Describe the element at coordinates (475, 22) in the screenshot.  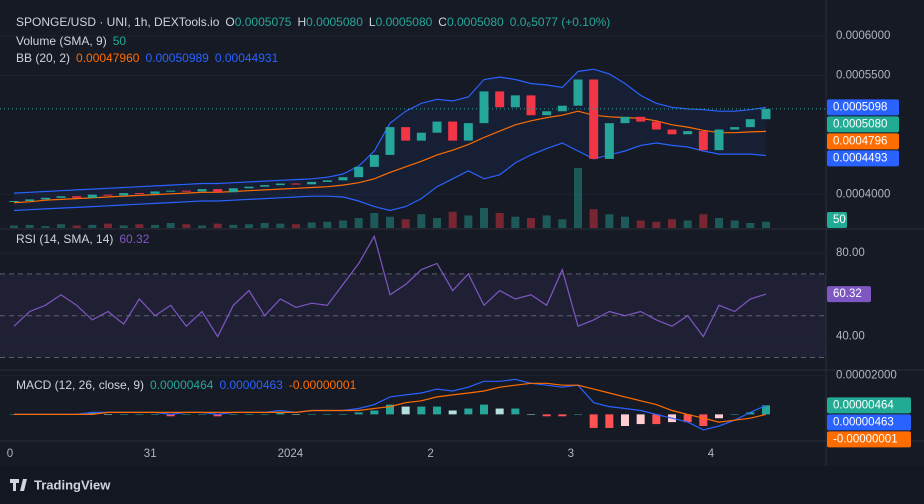
I see `ohlc-value: 0.0005080` at that location.